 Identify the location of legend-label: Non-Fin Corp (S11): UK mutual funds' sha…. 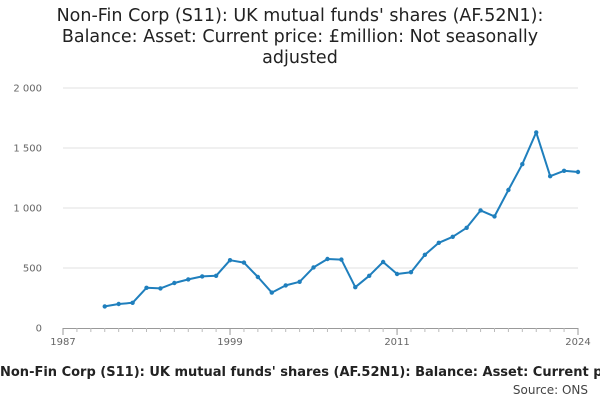
(300, 372).